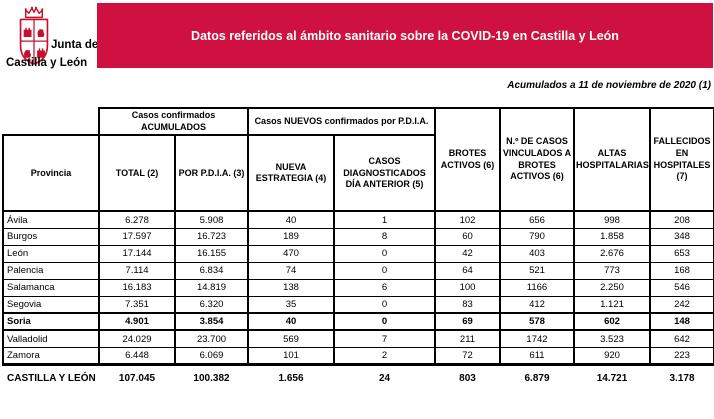  Describe the element at coordinates (681, 219) in the screenshot. I see `cell-hospital-deaths: 208` at that location.